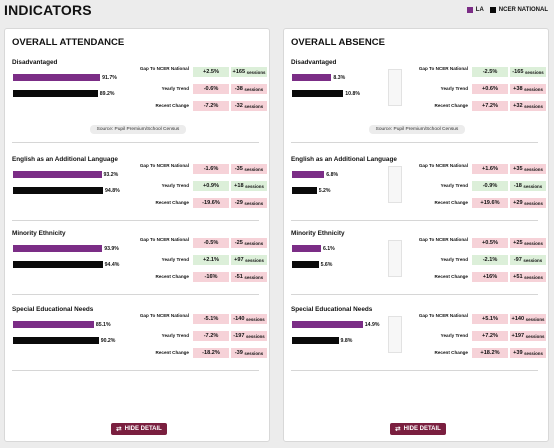  What do you see at coordinates (65, 159) in the screenshot?
I see `section-title: English as an Additional Language` at bounding box center [65, 159].